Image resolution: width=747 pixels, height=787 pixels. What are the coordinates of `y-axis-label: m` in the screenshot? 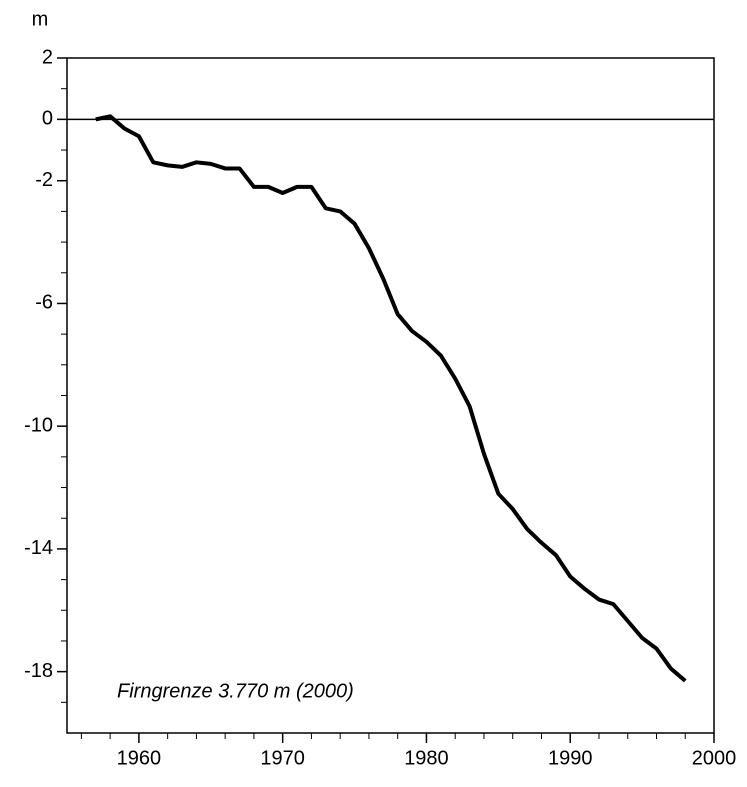 It's located at (40, 19).